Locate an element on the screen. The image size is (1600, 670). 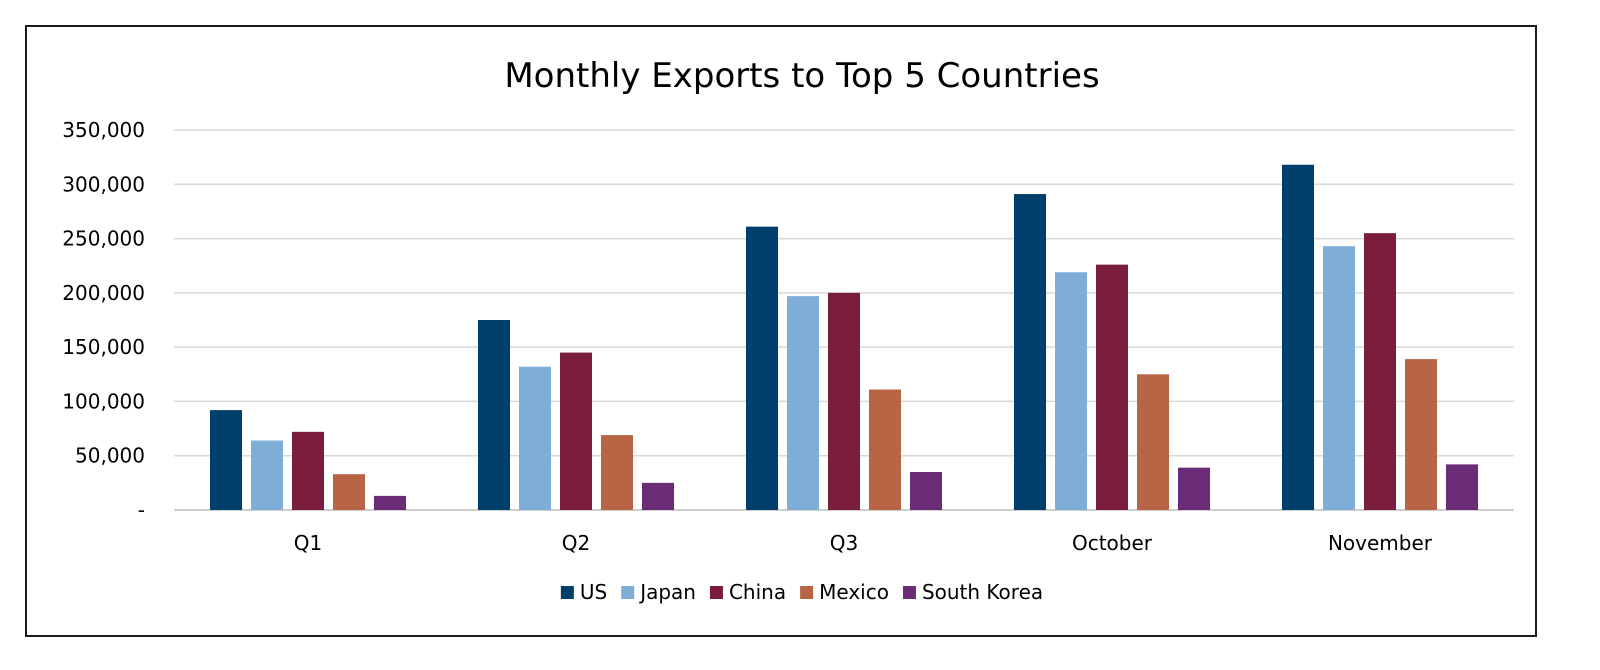
legend-label-south-korea: South Korea is located at coordinates (982, 592).